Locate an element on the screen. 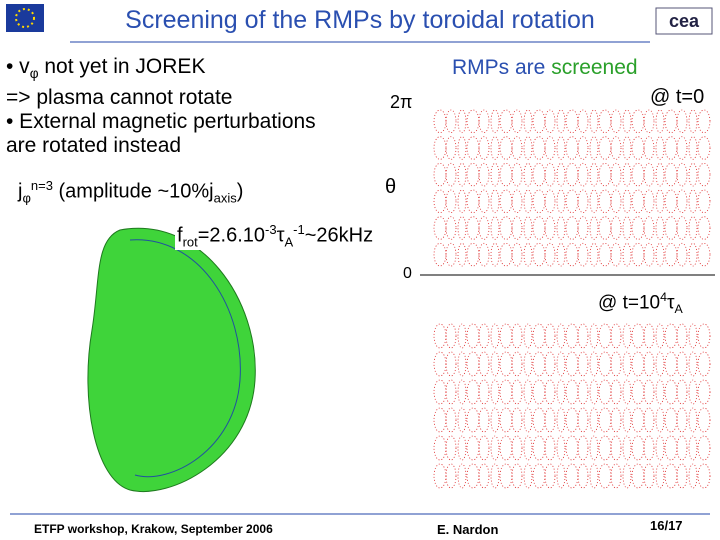  text: not yet in JOREK is located at coordinates (122, 66).